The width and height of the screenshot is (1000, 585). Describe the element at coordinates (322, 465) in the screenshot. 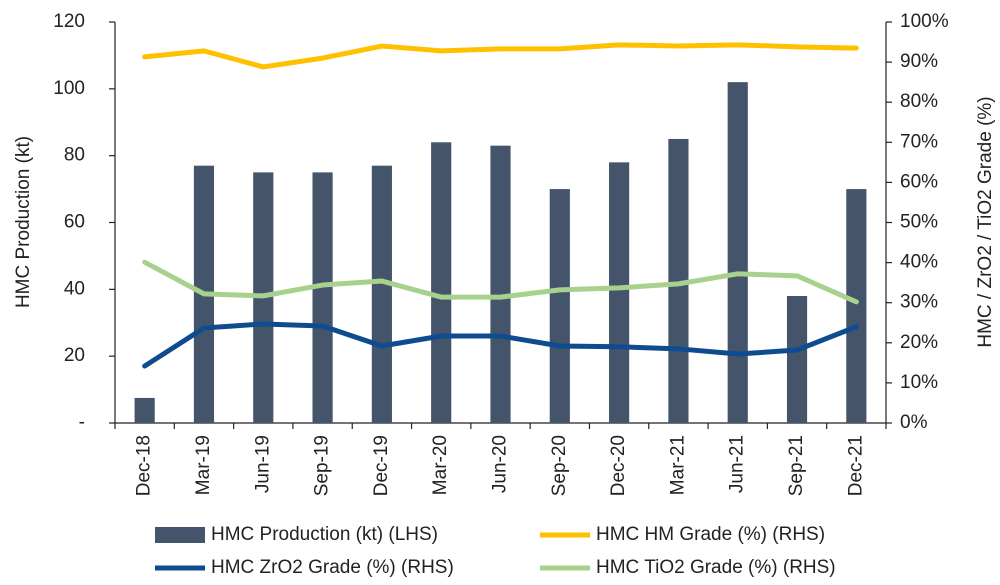

I see `x-tick-label: Sep-19` at that location.